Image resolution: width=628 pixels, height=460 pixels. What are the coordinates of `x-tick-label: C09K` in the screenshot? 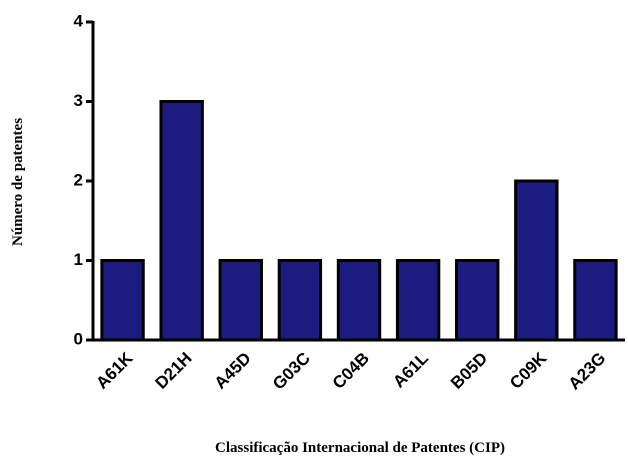 It's located at (528, 370).